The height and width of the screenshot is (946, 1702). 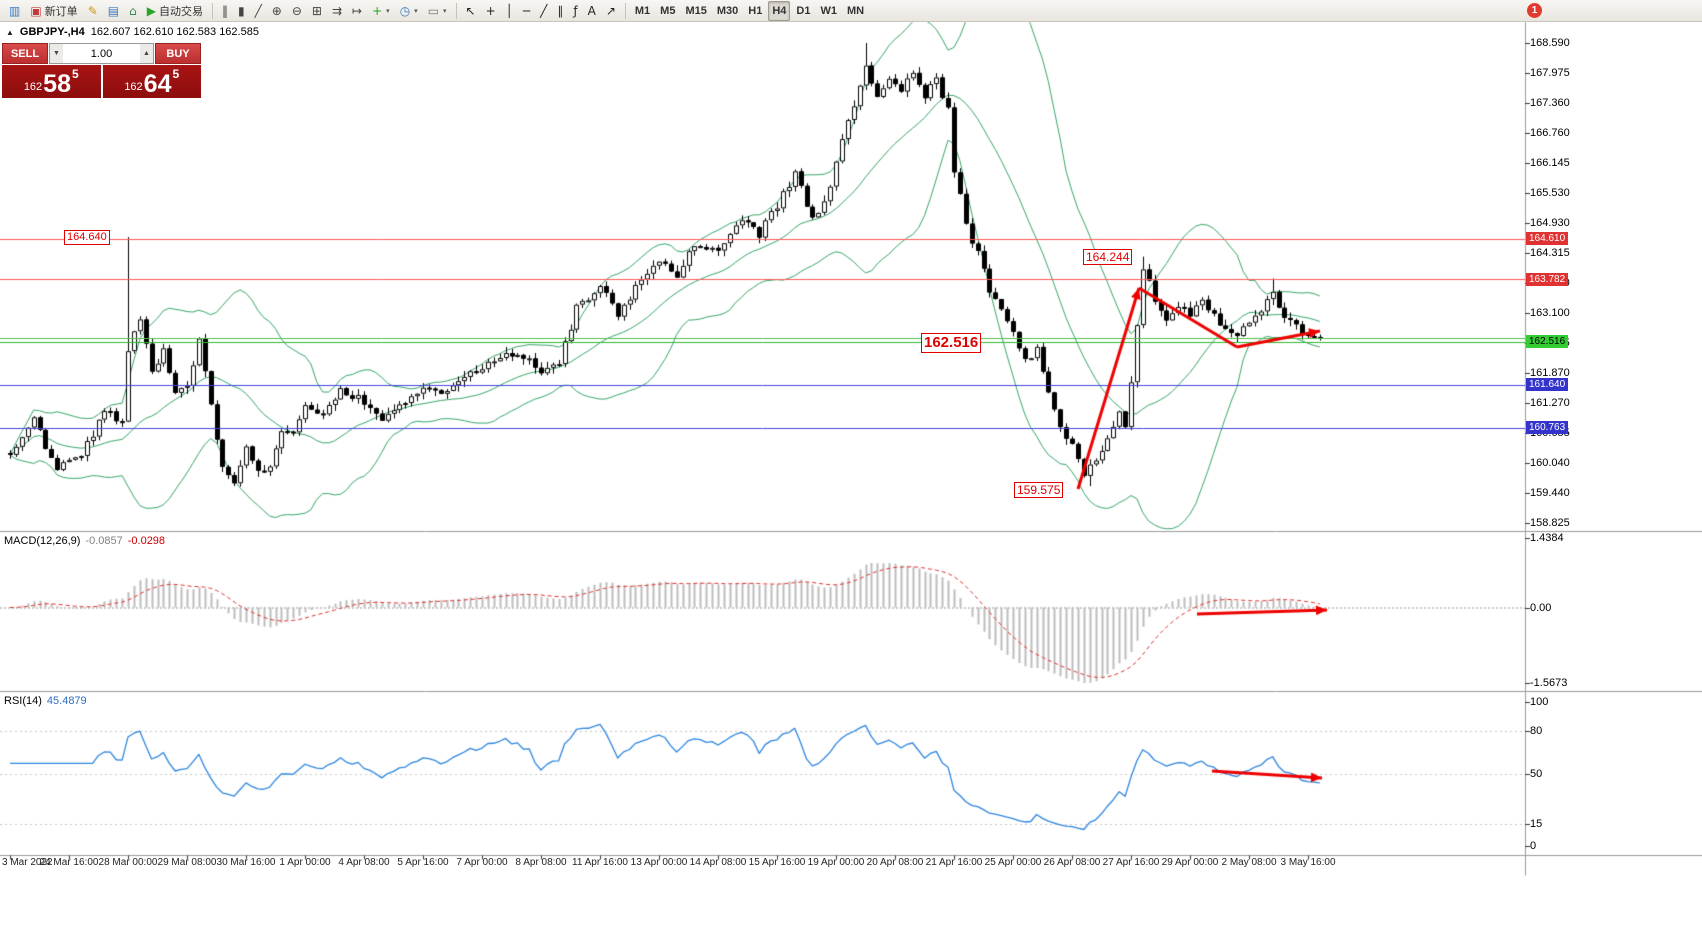 What do you see at coordinates (187, 862) in the screenshot?
I see `time-axis-label: 29 Mar 08:00` at bounding box center [187, 862].